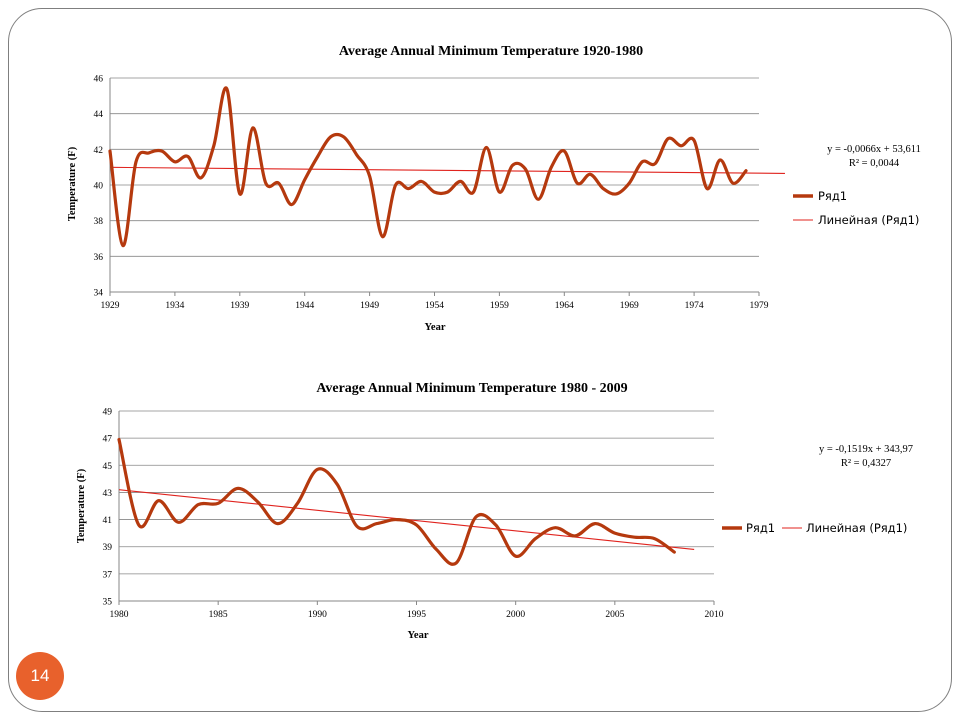 The height and width of the screenshot is (720, 960). I want to click on x-tick-label: 1985, so click(218, 615).